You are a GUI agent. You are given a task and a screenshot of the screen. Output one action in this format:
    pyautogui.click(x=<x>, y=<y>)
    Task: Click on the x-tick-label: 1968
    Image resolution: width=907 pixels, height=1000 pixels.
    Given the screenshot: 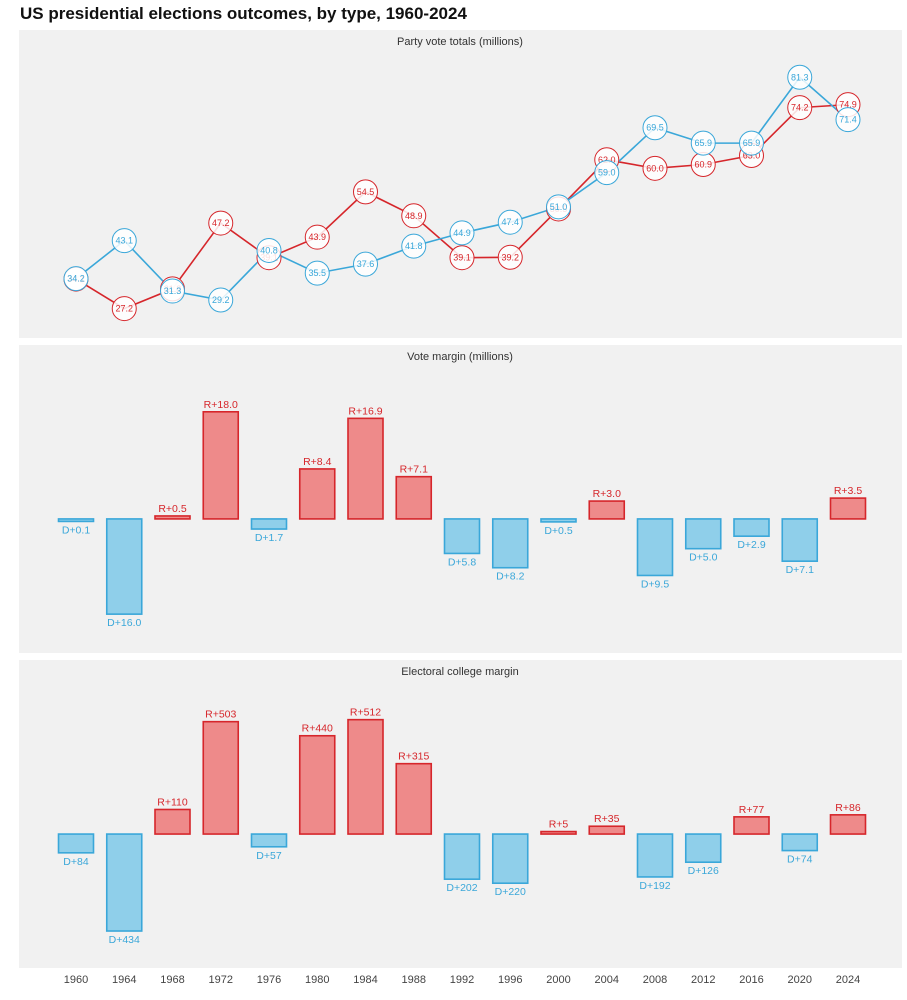 What is the action you would take?
    pyautogui.click(x=172, y=980)
    